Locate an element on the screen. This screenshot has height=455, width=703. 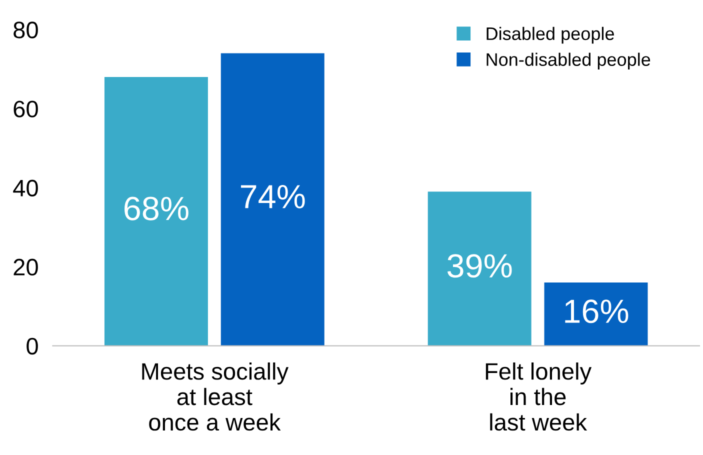
data-label: 74% is located at coordinates (272, 196).